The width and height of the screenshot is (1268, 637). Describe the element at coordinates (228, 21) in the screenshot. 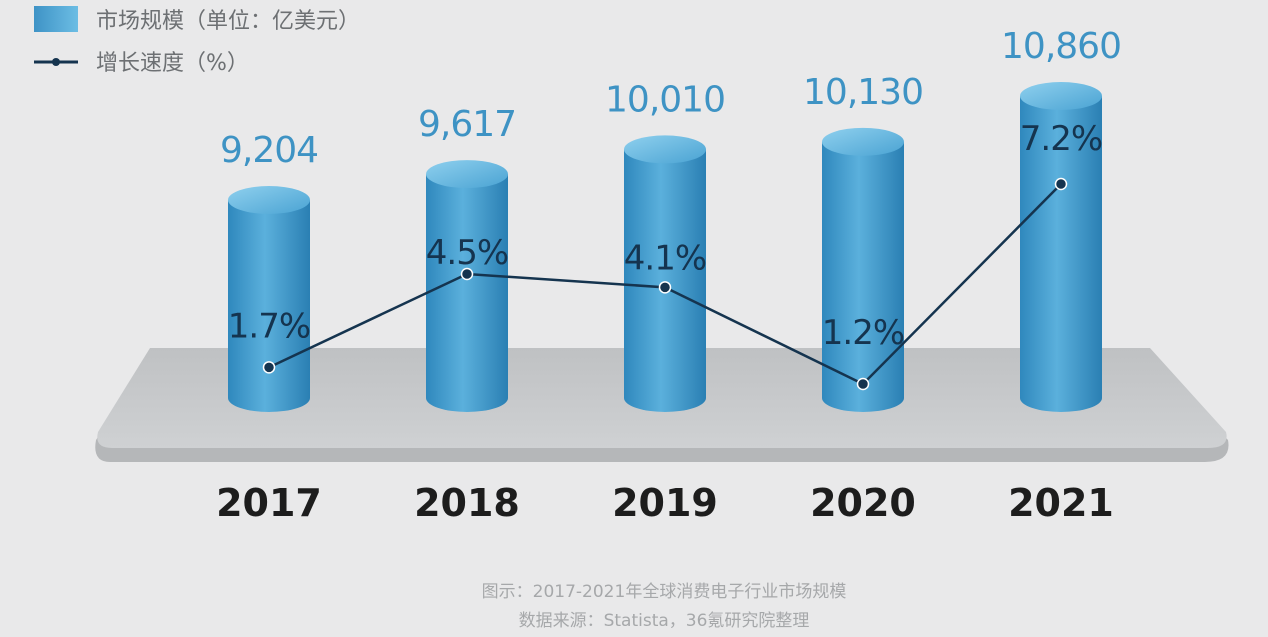

I see `legend-bar-label: 市场规模（单位：亿美元）` at that location.